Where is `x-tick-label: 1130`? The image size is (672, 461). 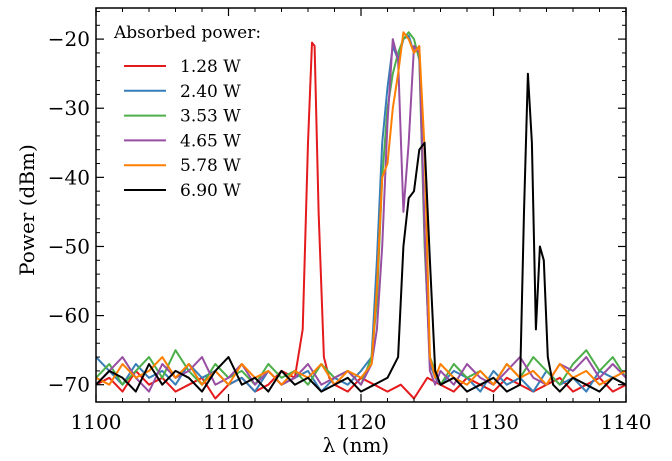 x-tick-label: 1130 is located at coordinates (493, 422).